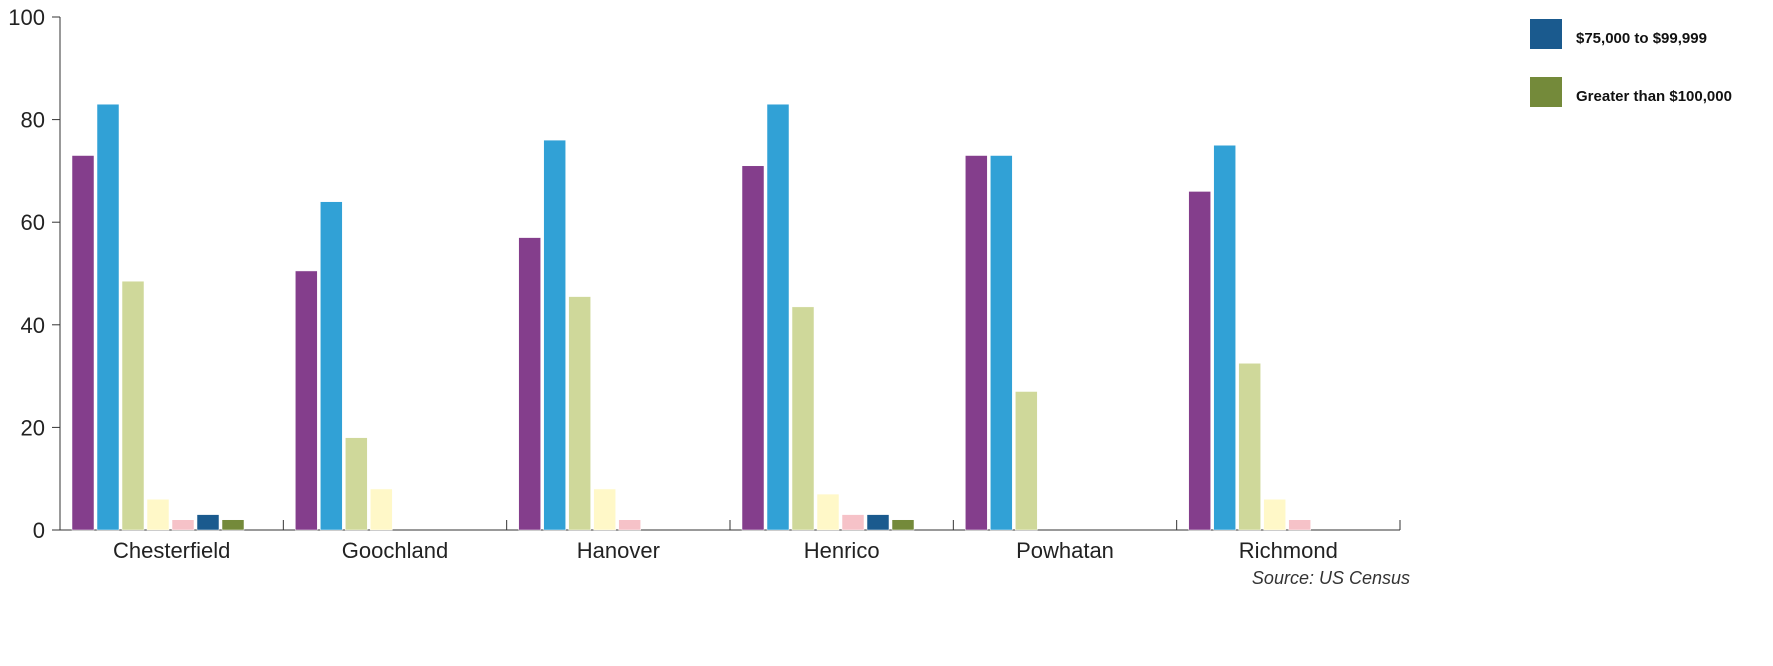 This screenshot has width=1773, height=666. What do you see at coordinates (26, 17) in the screenshot?
I see `y-tick-label: 100` at bounding box center [26, 17].